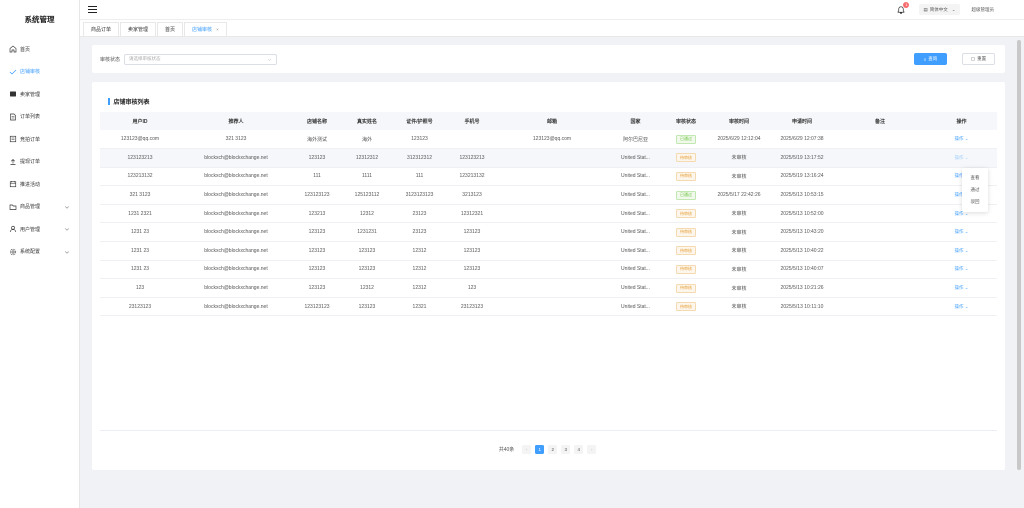  I want to click on tabs-bar: 商品订单 卖家管理 首页 店铺审核 ×, so click(552, 28).